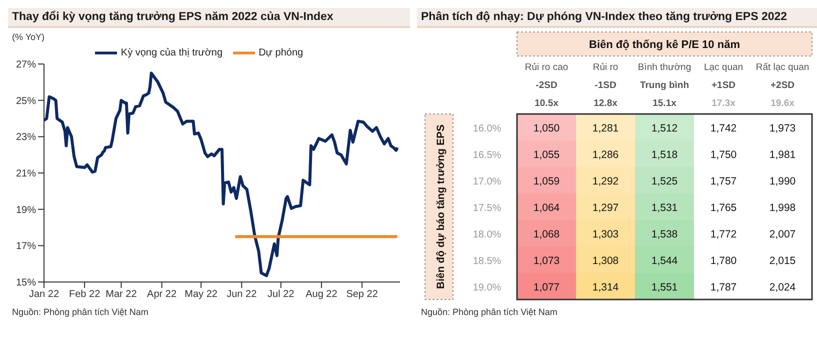 Image resolution: width=817 pixels, height=342 pixels. Describe the element at coordinates (605, 260) in the screenshot. I see `data-label: 1,308` at that location.